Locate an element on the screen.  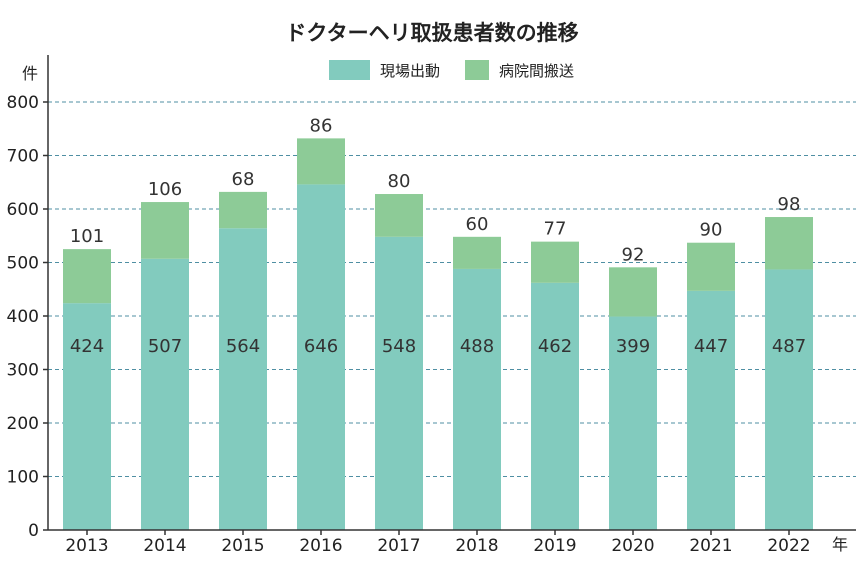
x-tick-label: 2015 is located at coordinates (242, 546).